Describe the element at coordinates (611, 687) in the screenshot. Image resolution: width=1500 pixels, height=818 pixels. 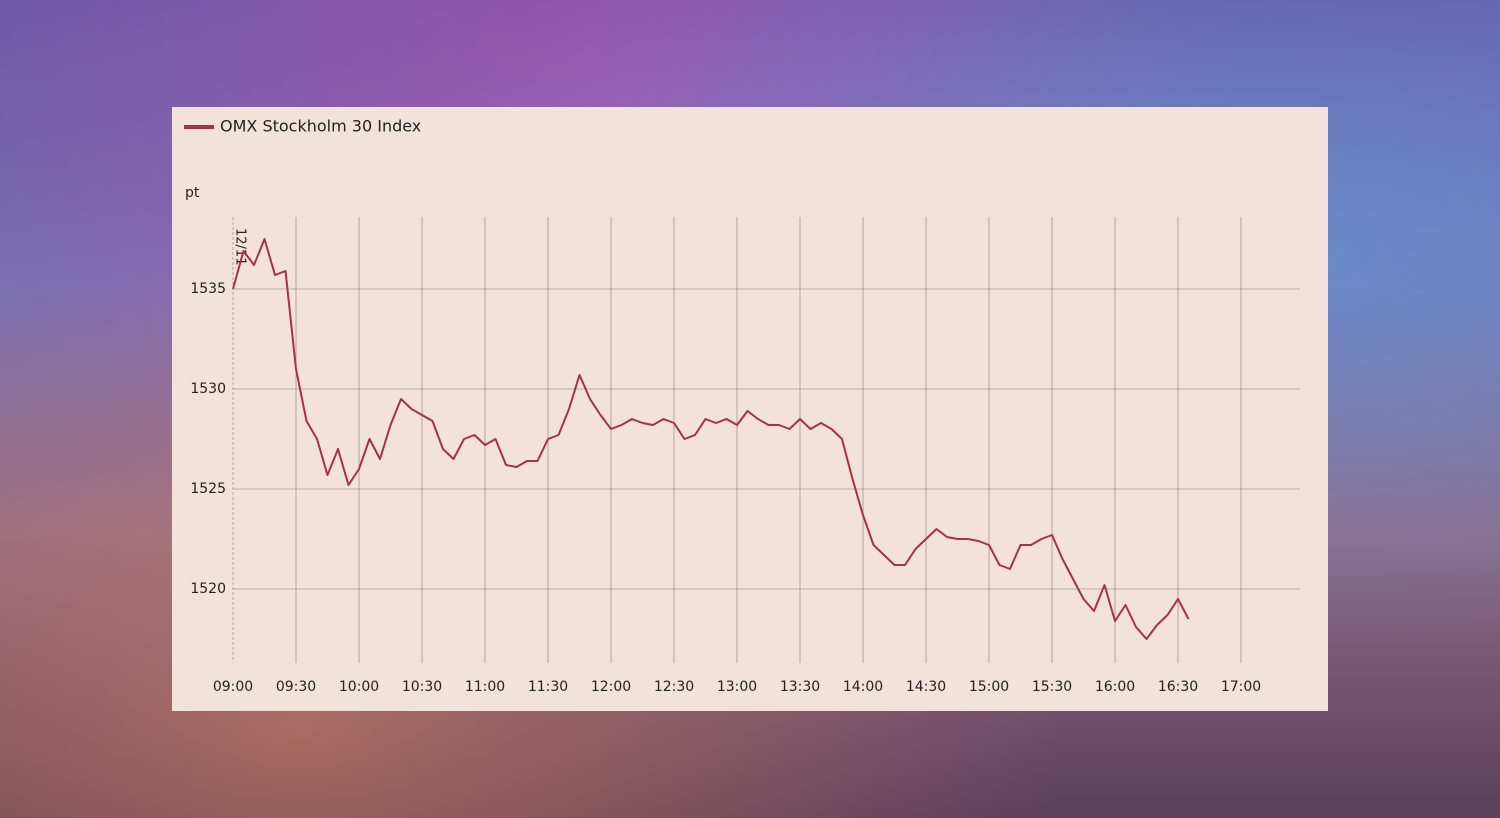
I see `x-tick-label: 12:00` at that location.